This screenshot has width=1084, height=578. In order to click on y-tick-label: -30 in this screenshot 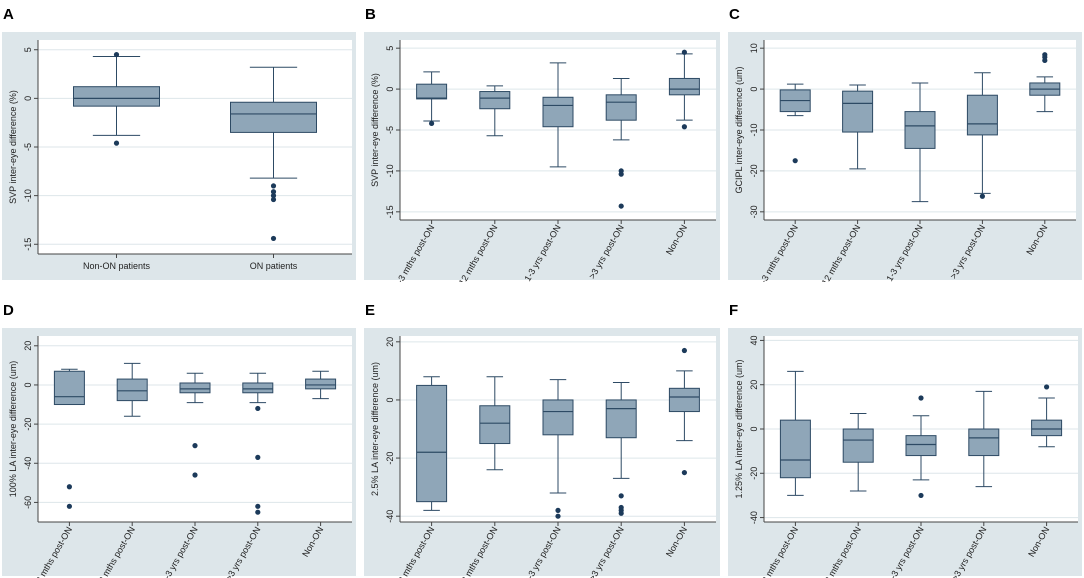, I will do `click(754, 211)`.